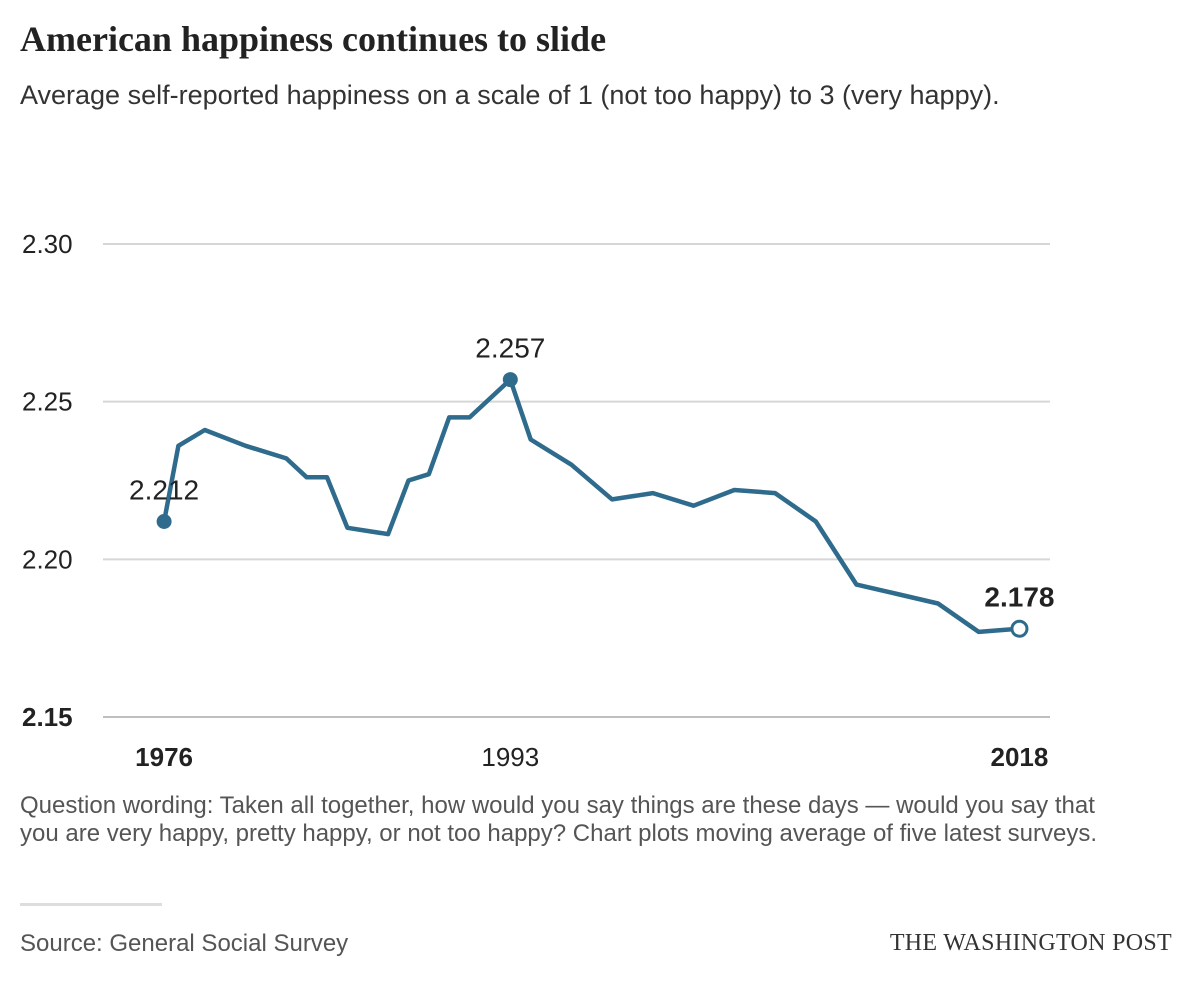 This screenshot has width=1200, height=997. What do you see at coordinates (164, 757) in the screenshot?
I see `x-tick-label: 1976` at bounding box center [164, 757].